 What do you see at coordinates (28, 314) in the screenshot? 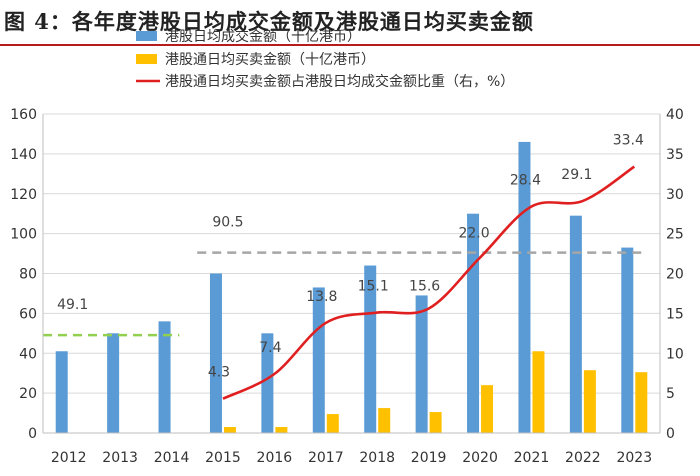
I see `y-tick-label: 60` at bounding box center [28, 314].